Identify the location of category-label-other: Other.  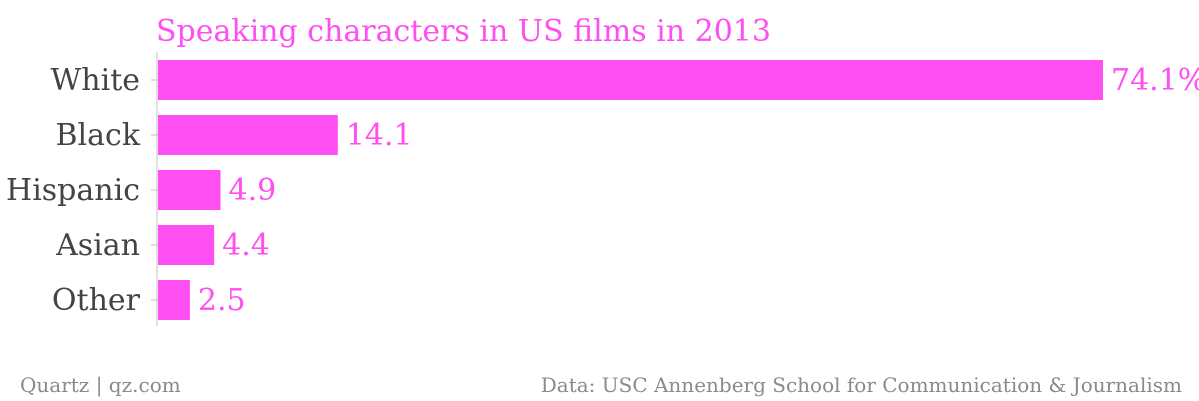
(96, 300).